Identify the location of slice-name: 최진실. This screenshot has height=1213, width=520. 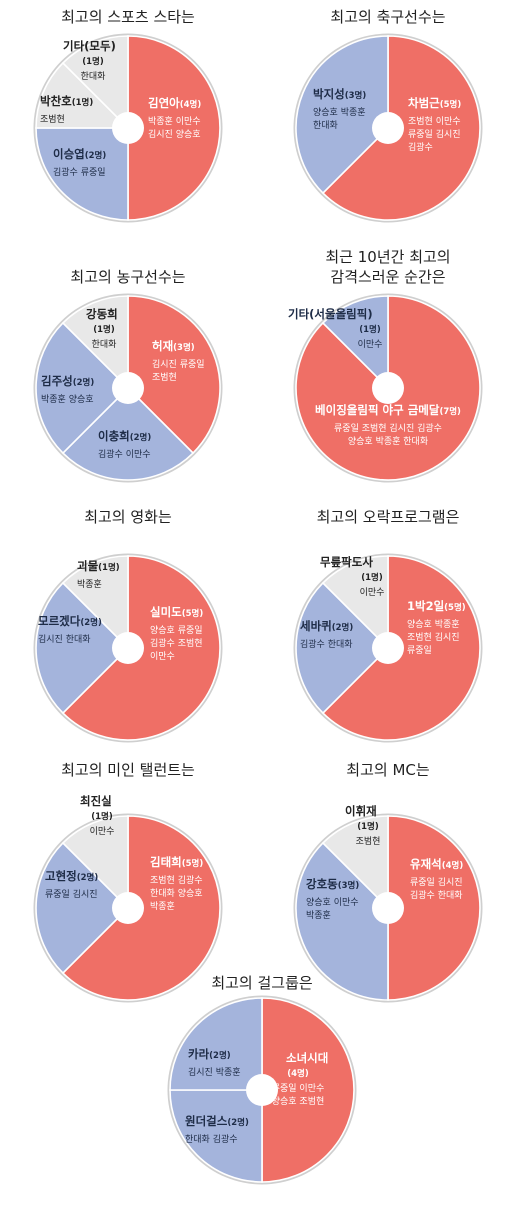
(96, 801).